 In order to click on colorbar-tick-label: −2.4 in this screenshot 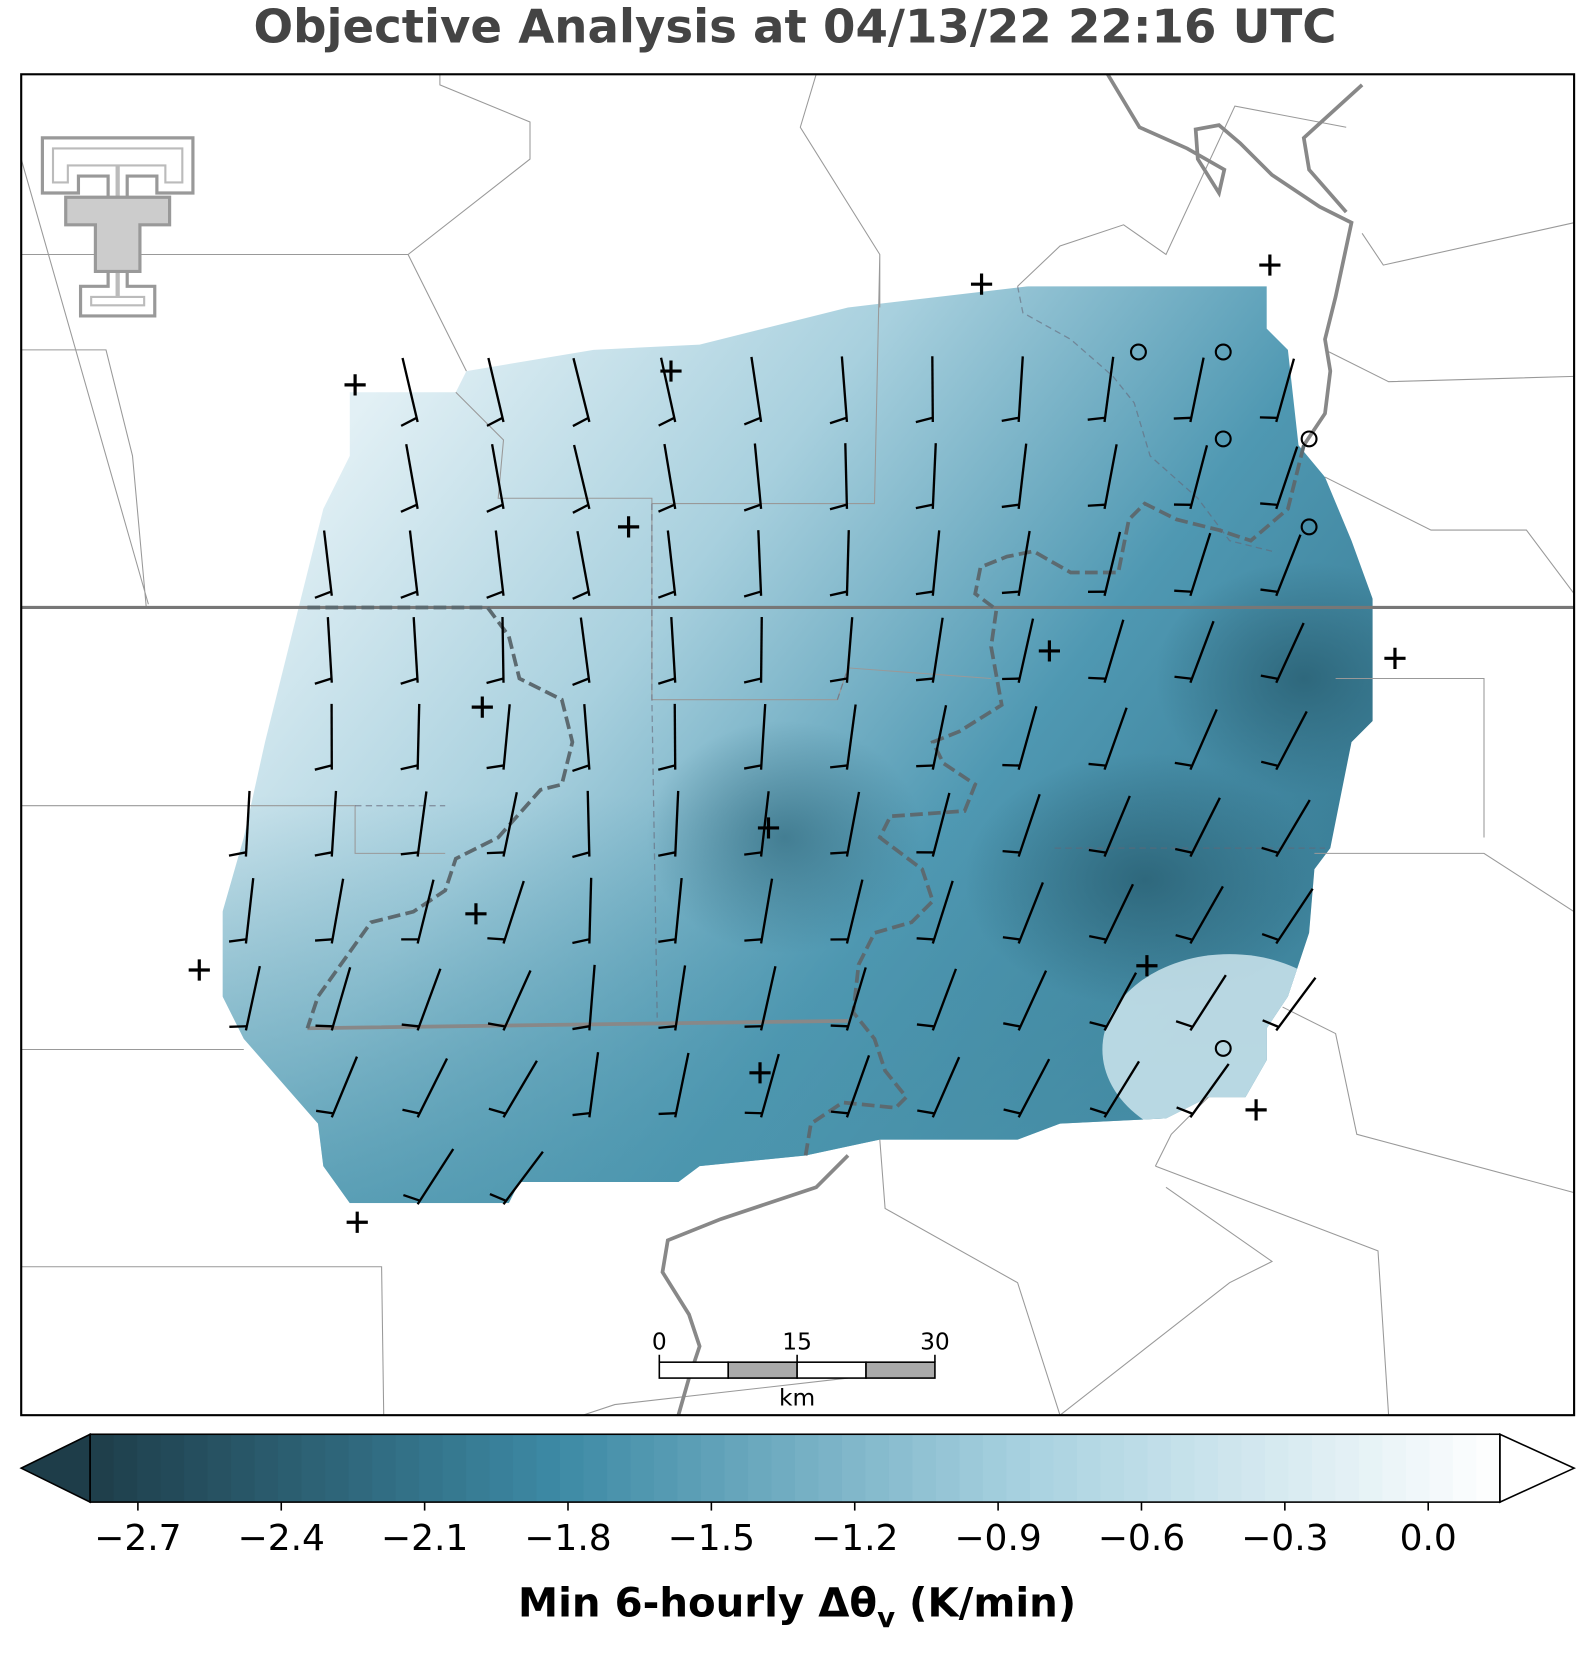, I will do `click(281, 1538)`.